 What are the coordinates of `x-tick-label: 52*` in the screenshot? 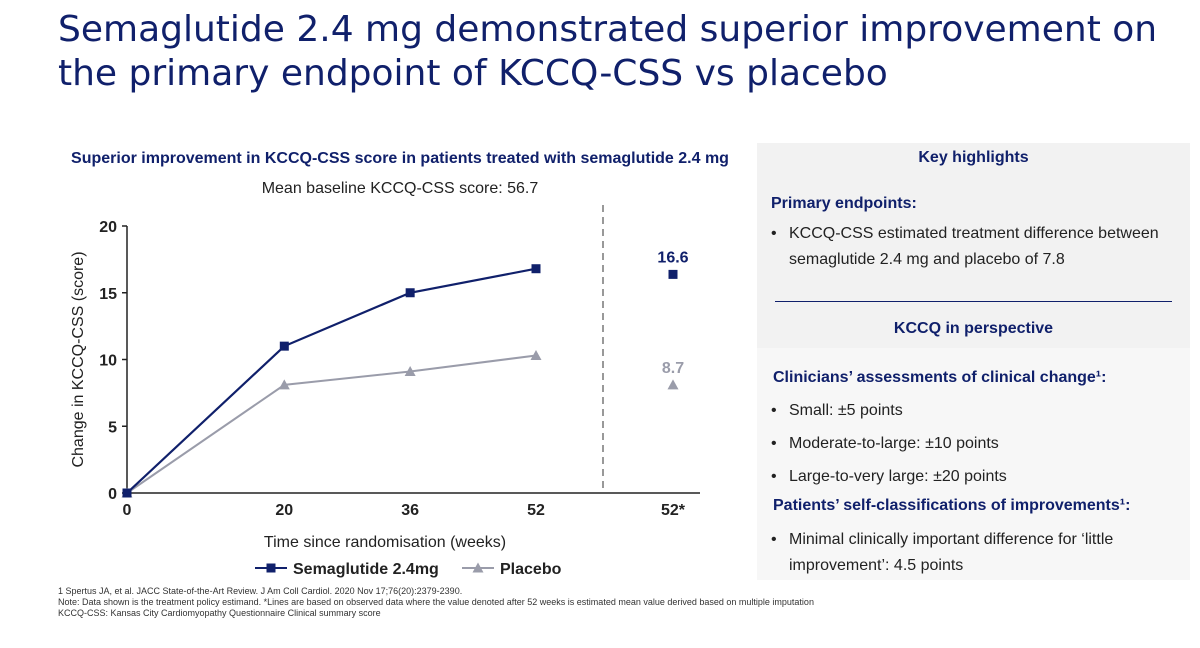 It's located at (673, 510).